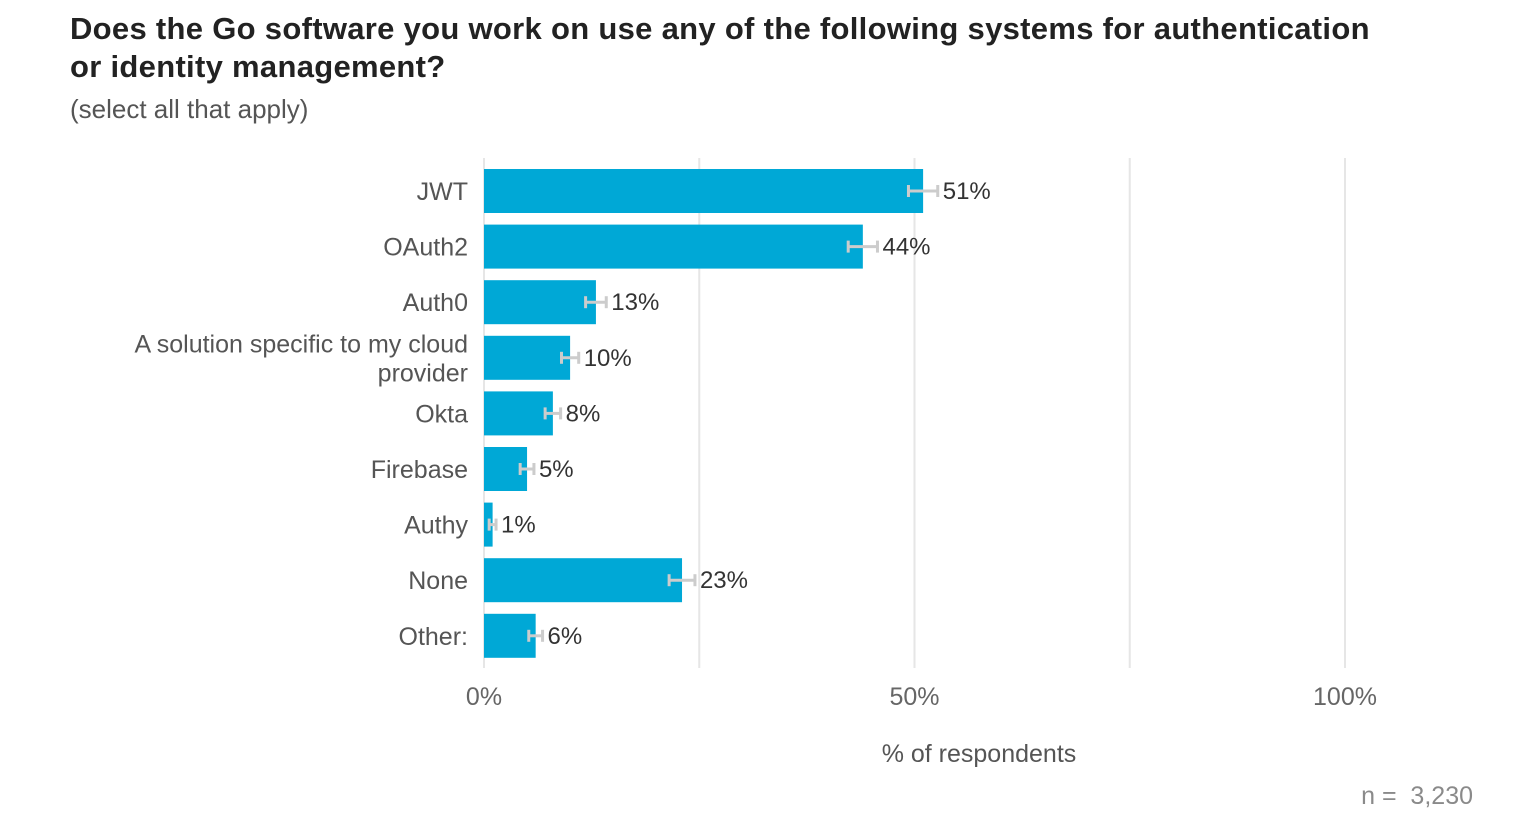 This screenshot has height=838, width=1523. What do you see at coordinates (1345, 697) in the screenshot?
I see `x-tick-label: 100%` at bounding box center [1345, 697].